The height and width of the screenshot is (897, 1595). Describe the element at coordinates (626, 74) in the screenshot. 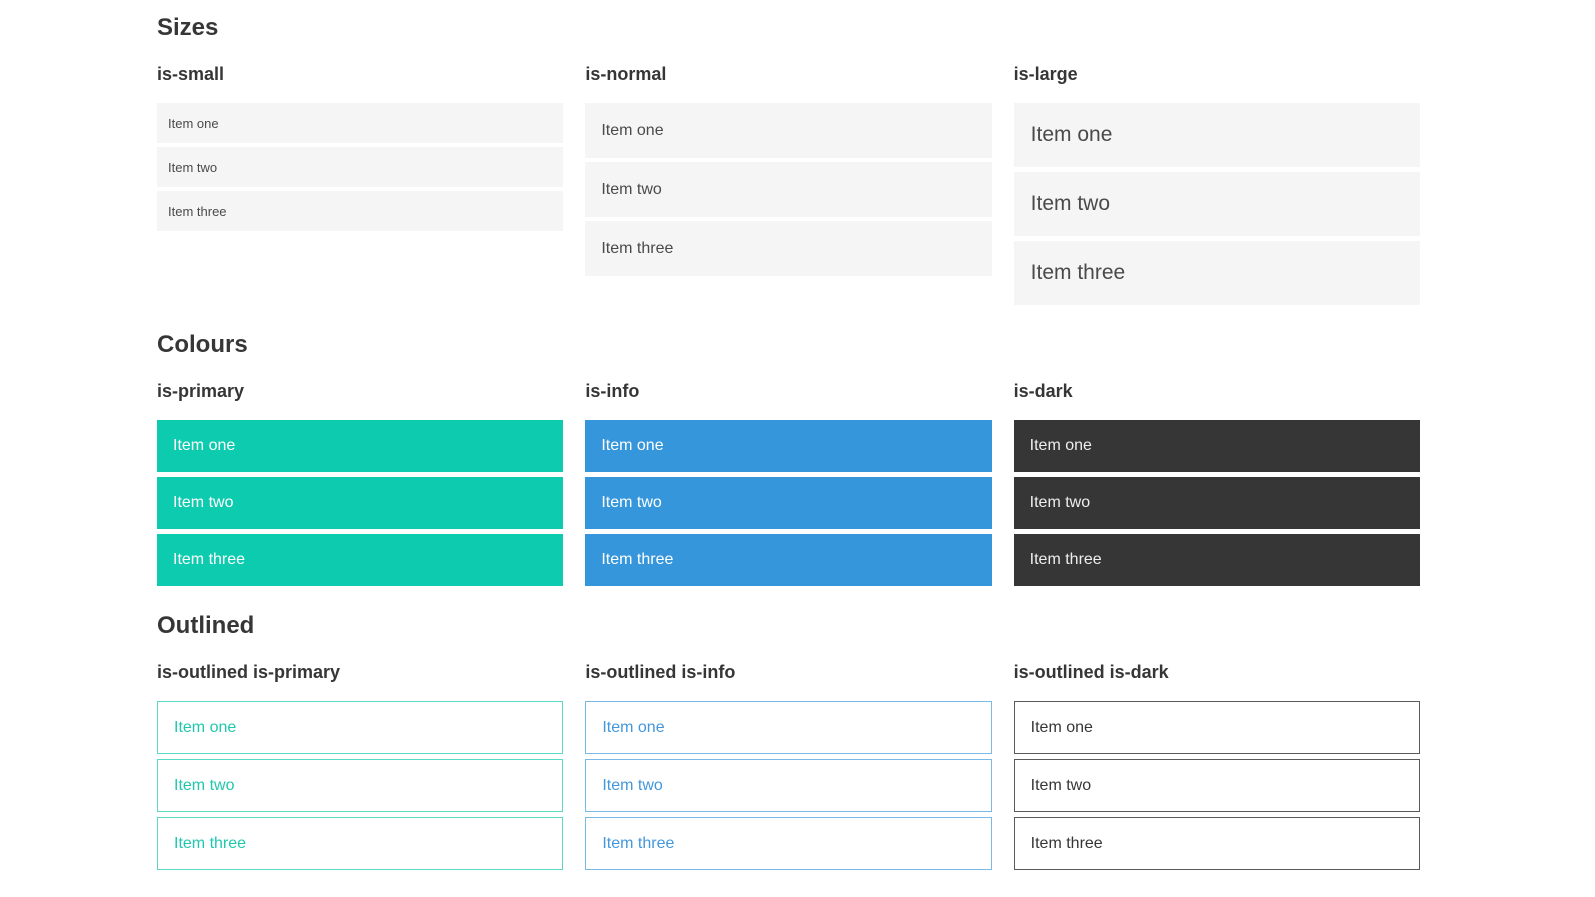

I see `group-heading-is-normal: is-normal` at that location.